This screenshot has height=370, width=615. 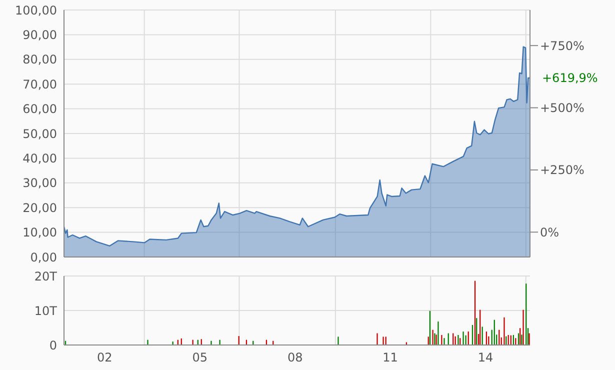 I want to click on y-tick-label: 40,00, so click(x=39, y=158).